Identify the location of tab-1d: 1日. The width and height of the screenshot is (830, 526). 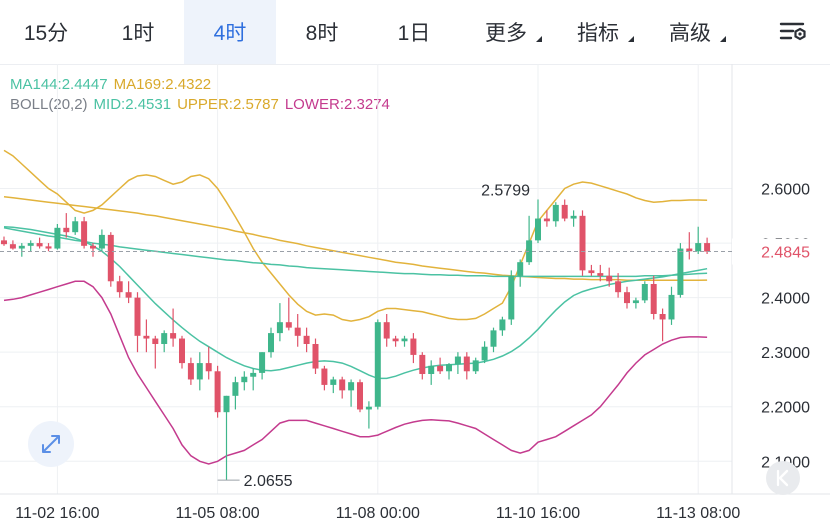
(414, 32).